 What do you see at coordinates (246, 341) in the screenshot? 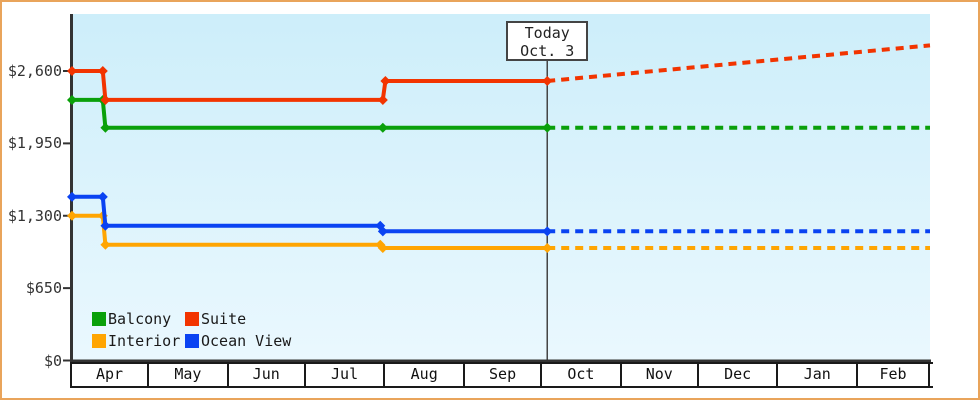
I see `legend-label: Ocean View` at bounding box center [246, 341].